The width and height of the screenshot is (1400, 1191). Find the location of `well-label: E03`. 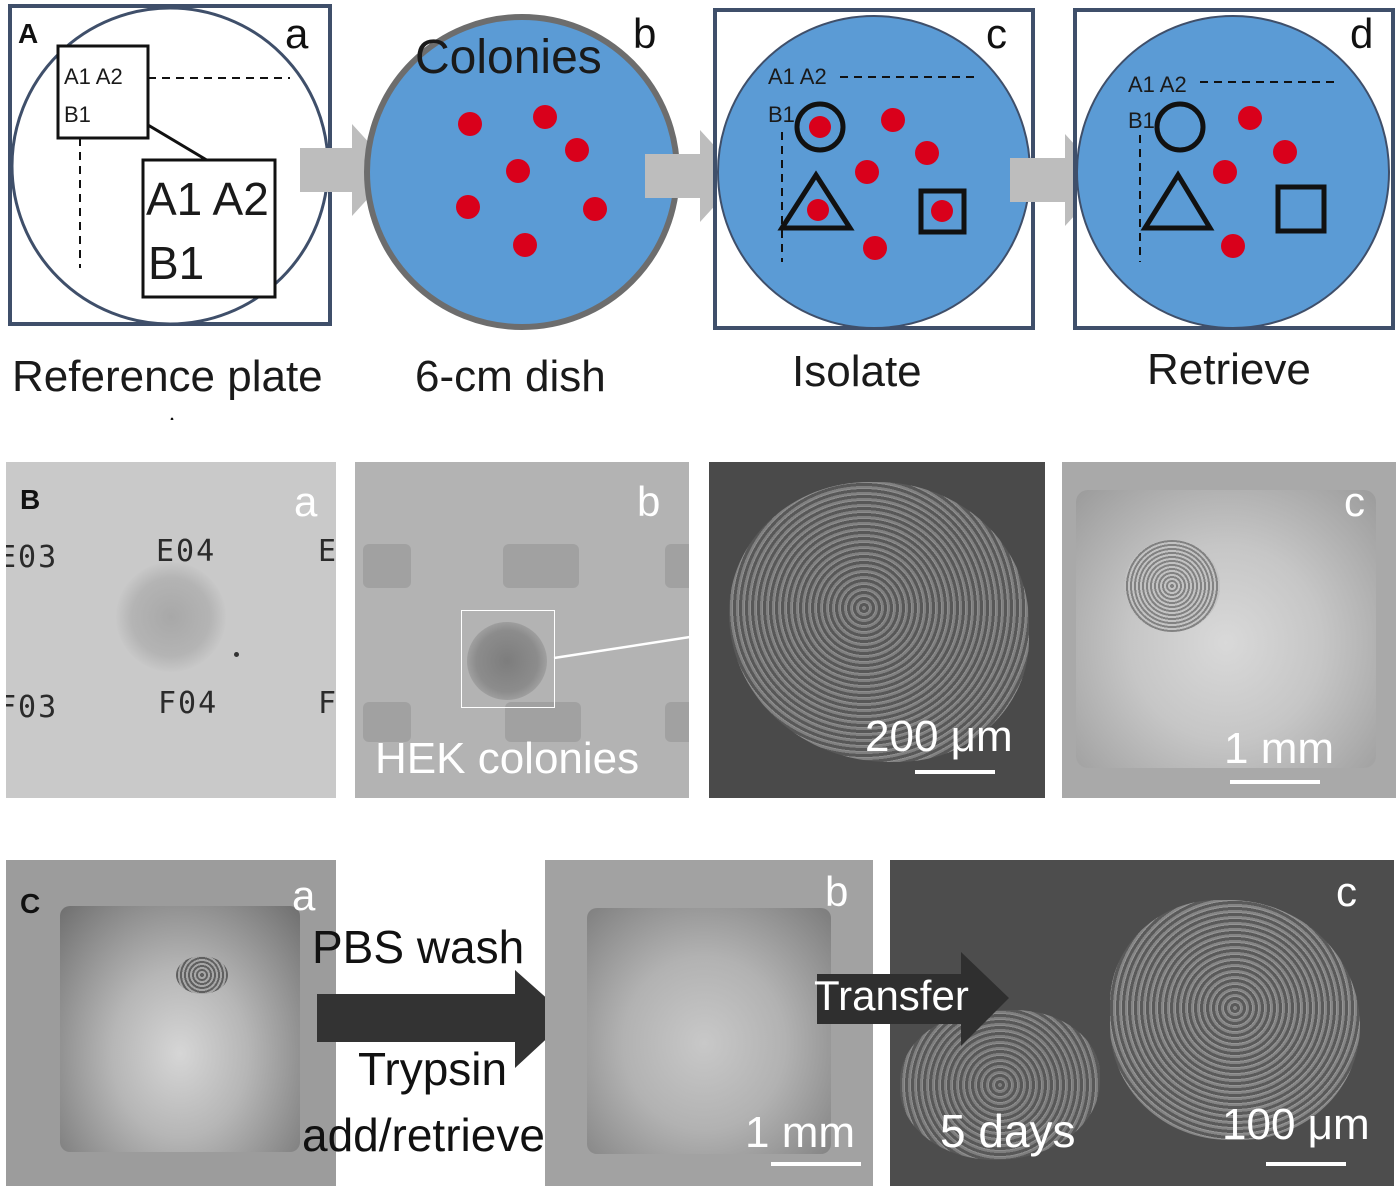

well-label: E03 is located at coordinates (32, 557).